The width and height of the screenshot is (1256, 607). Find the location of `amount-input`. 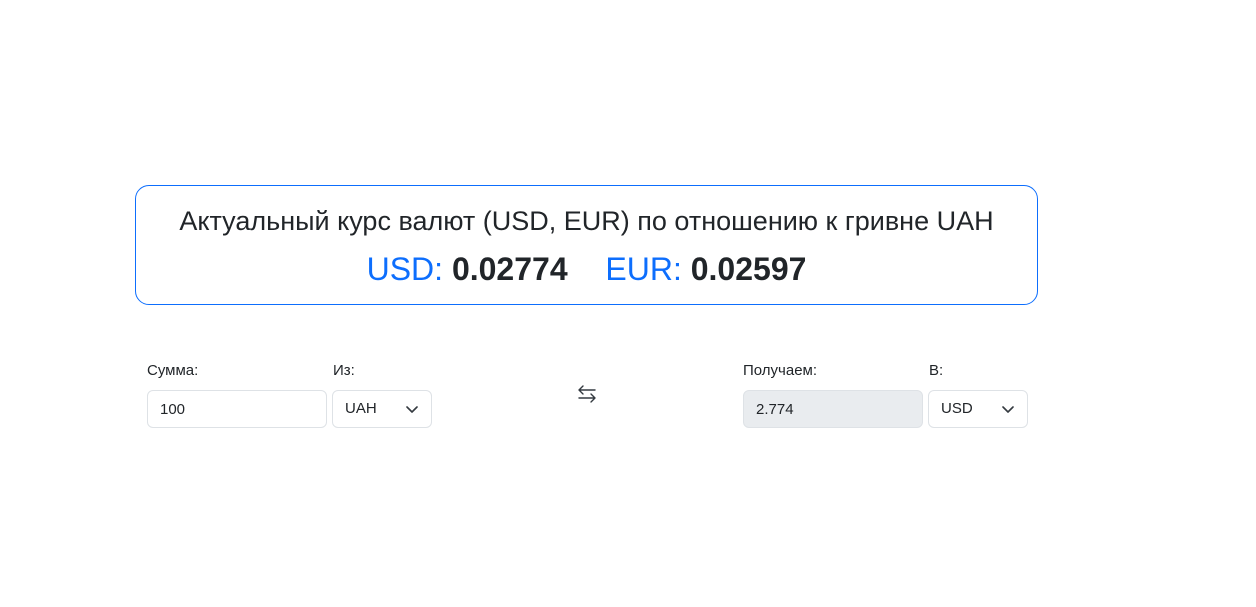

amount-input is located at coordinates (237, 409).